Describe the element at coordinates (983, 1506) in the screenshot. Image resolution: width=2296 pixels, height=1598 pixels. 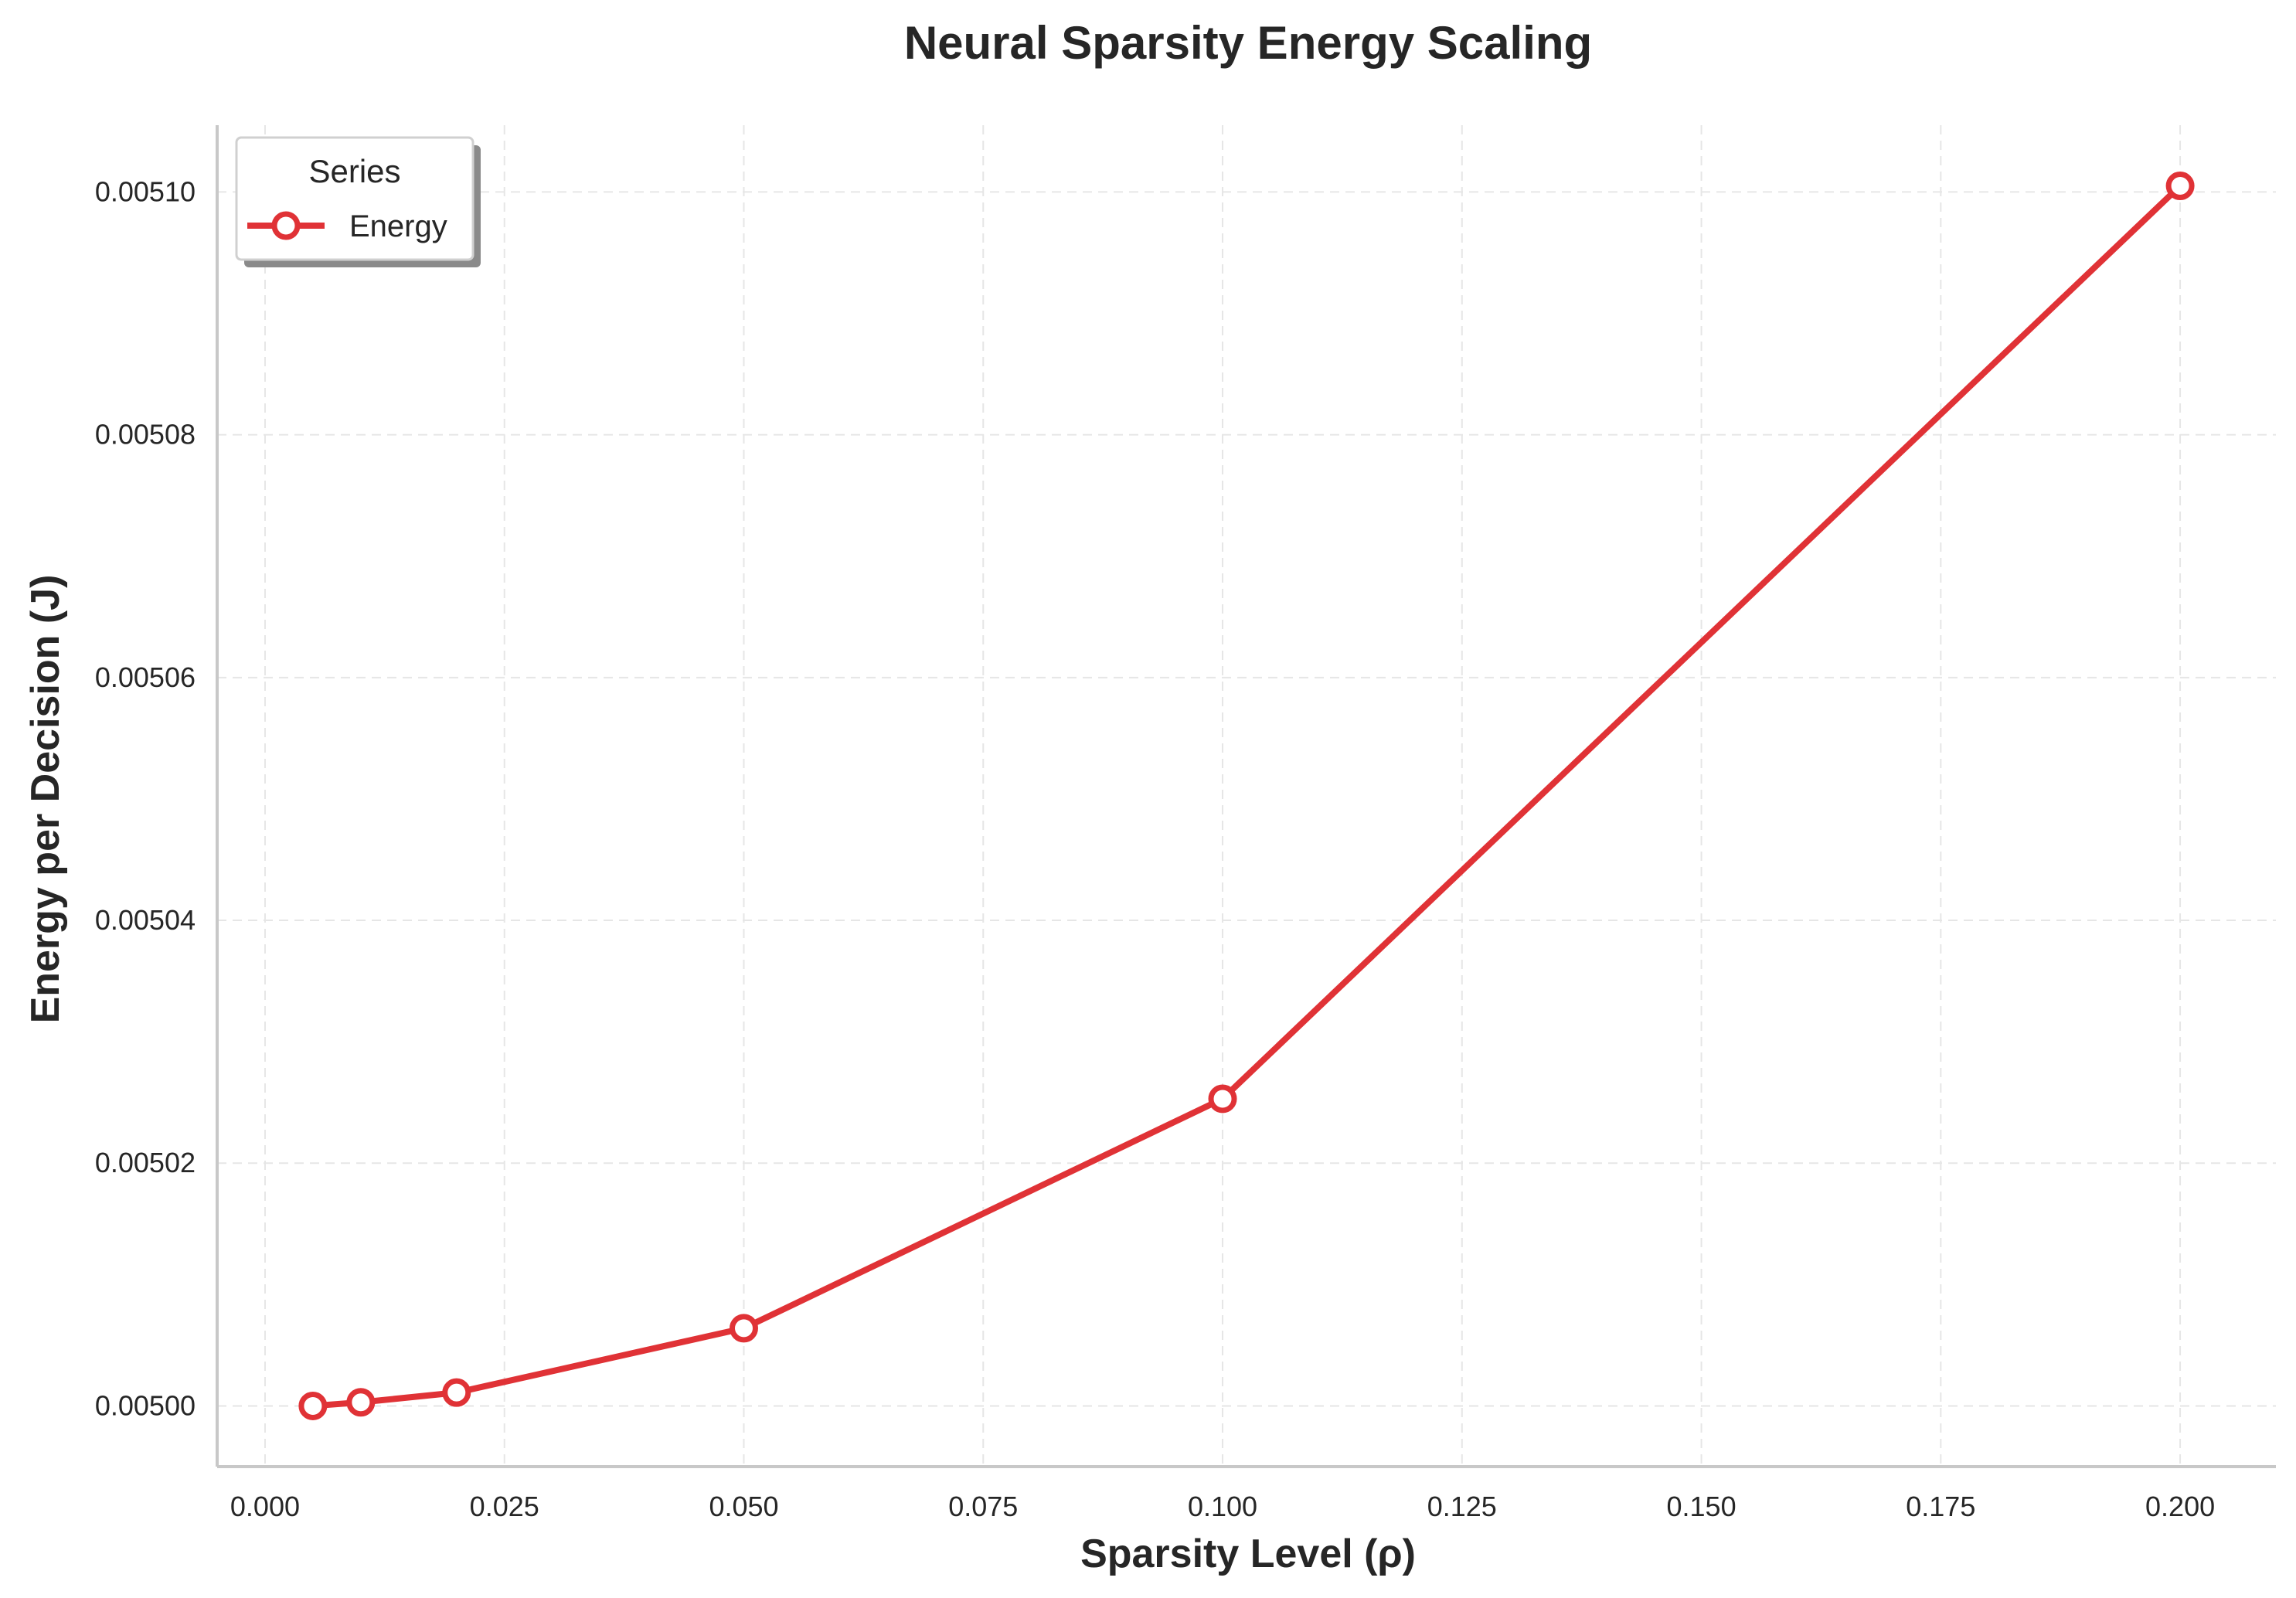
I see `x-tick-label: 0.075` at that location.